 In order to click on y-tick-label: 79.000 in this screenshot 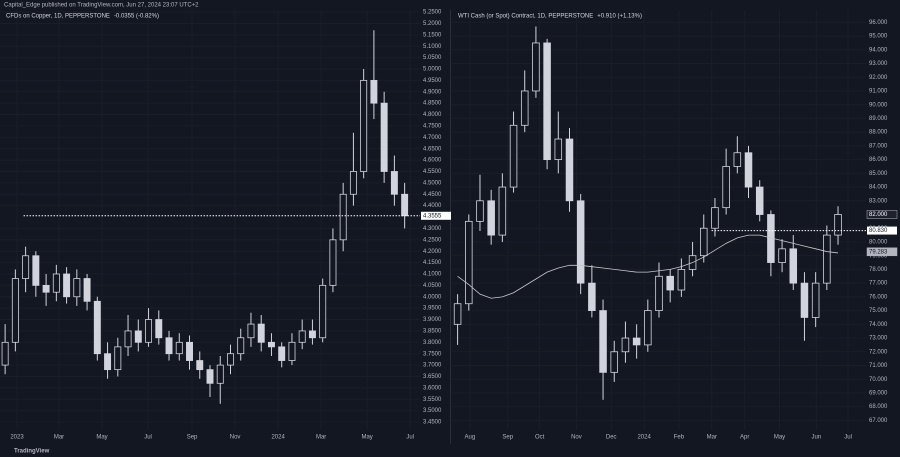, I will do `click(878, 256)`.